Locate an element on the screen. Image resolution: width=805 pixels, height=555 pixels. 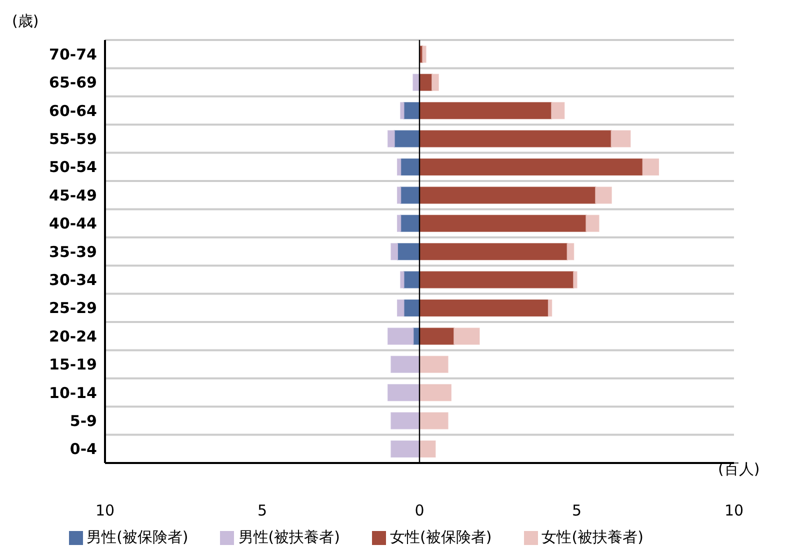
y-tick-label: 30-34 is located at coordinates (73, 280).